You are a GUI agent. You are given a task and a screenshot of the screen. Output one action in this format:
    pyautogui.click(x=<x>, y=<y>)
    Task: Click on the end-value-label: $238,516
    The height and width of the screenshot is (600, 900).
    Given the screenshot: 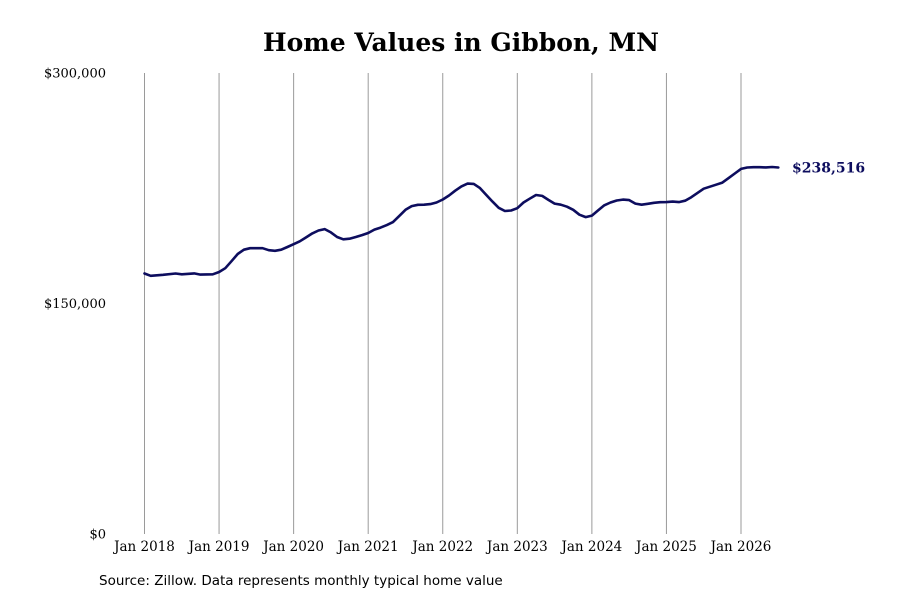 What is the action you would take?
    pyautogui.click(x=828, y=168)
    